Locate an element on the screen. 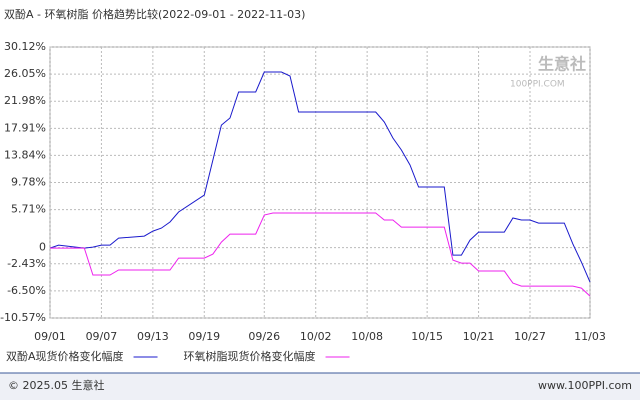 The image size is (640, 404). x-tick-label: 09/07 is located at coordinates (102, 336).